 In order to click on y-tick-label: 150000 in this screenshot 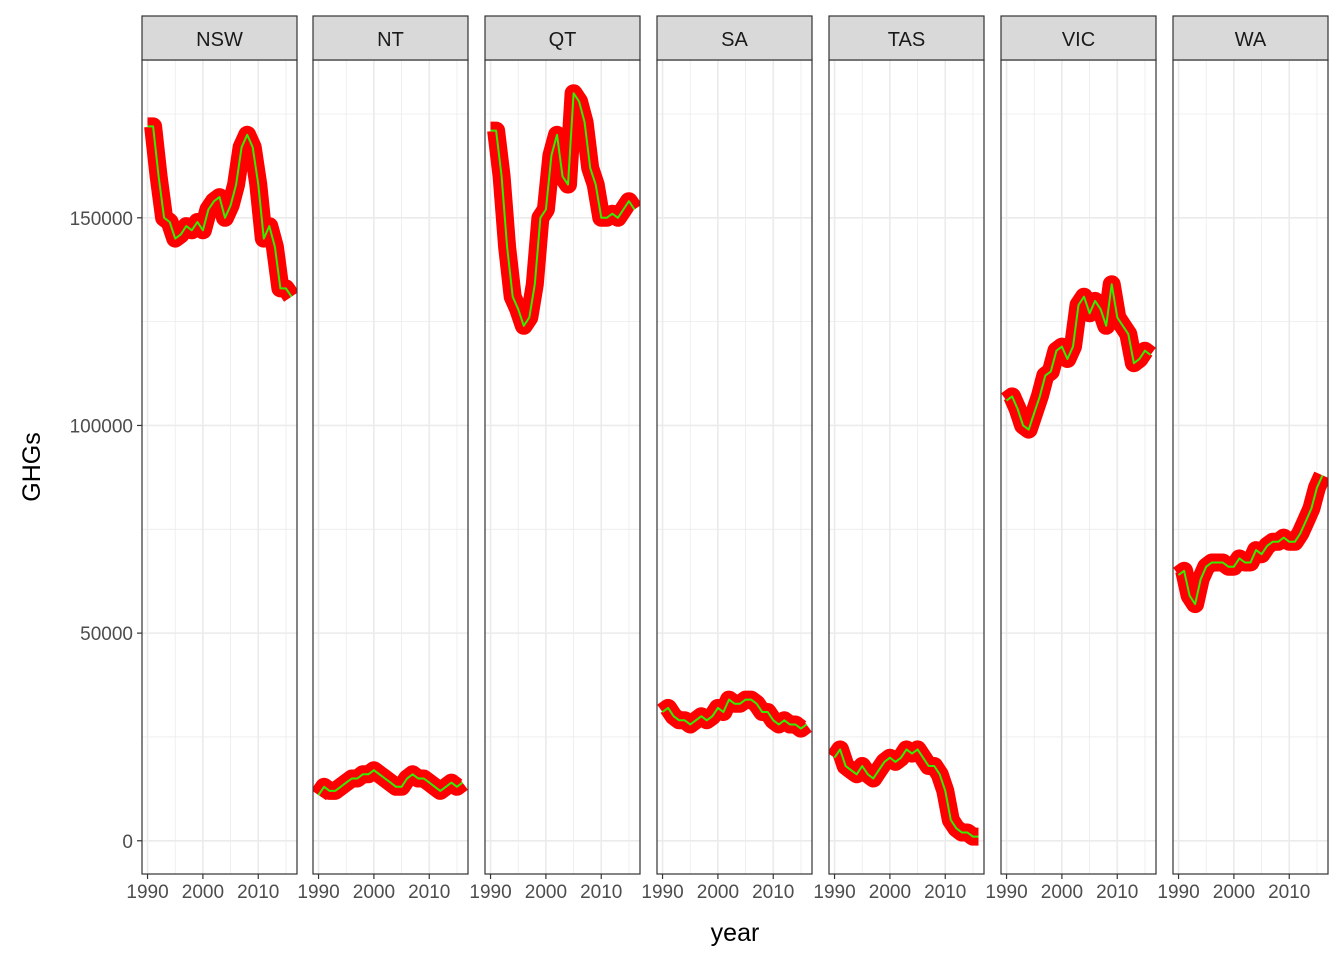, I will do `click(101, 219)`.